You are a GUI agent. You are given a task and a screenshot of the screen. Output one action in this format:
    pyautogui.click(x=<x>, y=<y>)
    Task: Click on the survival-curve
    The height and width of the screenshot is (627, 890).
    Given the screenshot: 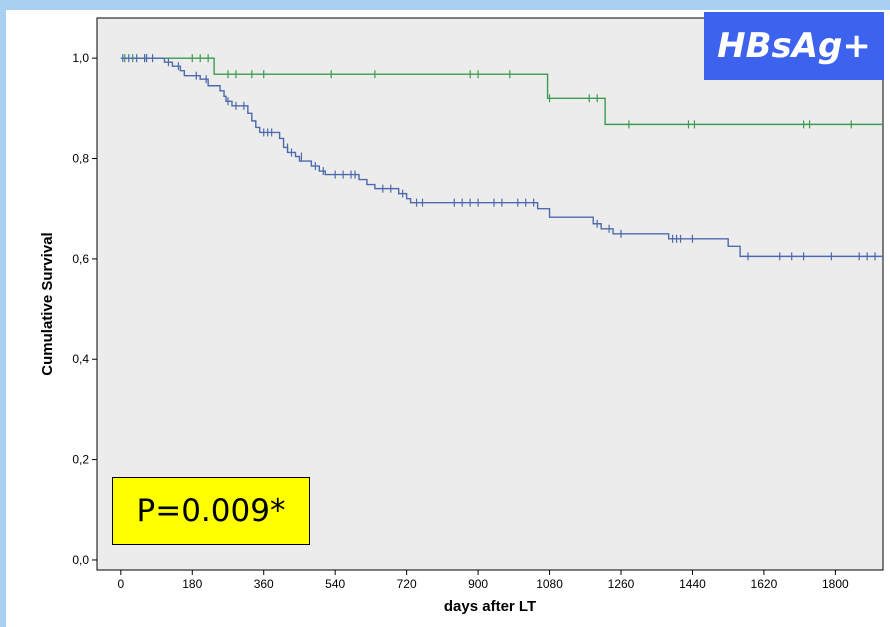 What is the action you would take?
    pyautogui.click(x=501, y=91)
    